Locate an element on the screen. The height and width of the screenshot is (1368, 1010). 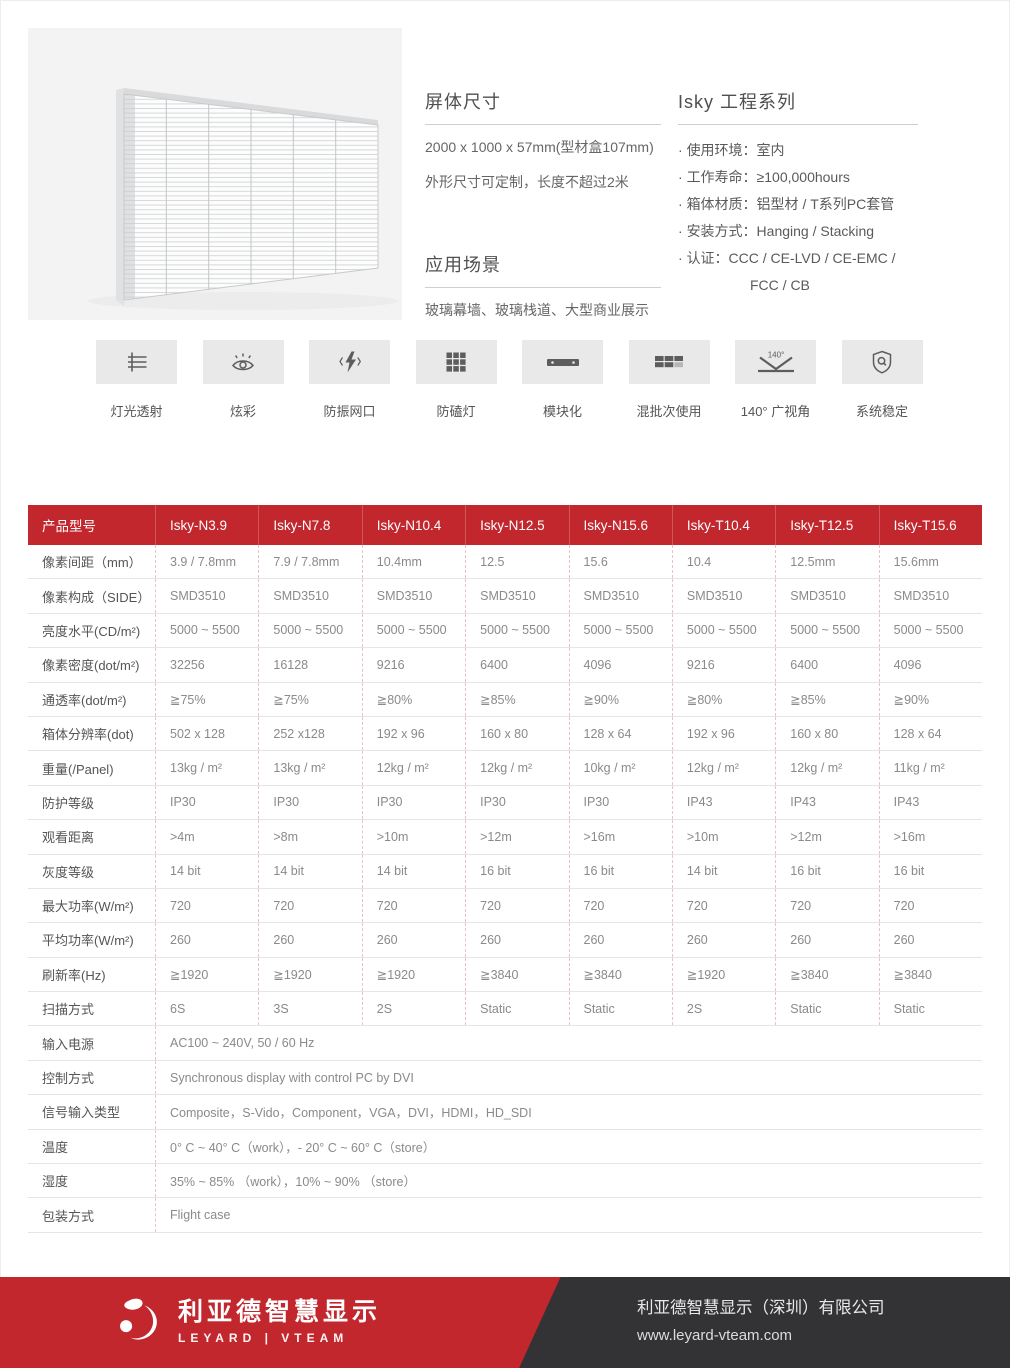
spec-cell: >16m is located at coordinates (620, 837).